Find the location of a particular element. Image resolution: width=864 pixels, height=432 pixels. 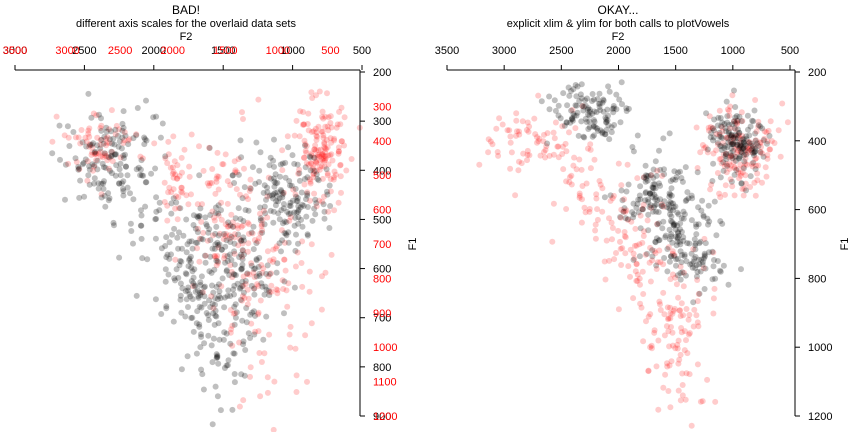

left-x-tick-label: 2500 is located at coordinates (84, 51).